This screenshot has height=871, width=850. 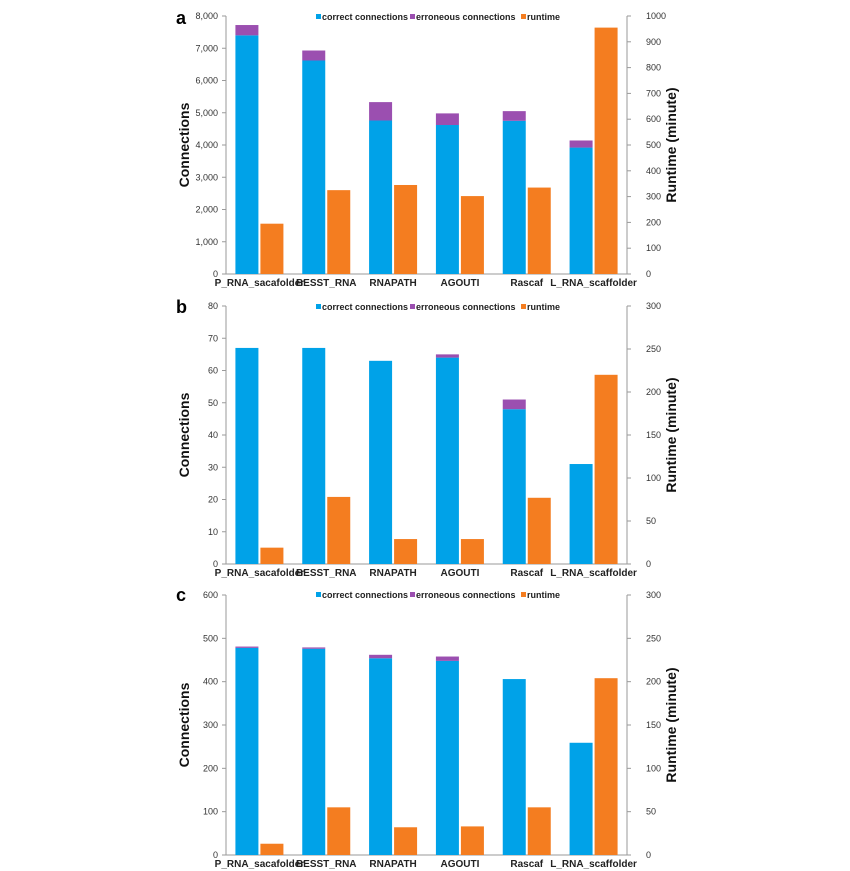 What do you see at coordinates (210, 682) in the screenshot?
I see `y-tick-label: 400` at bounding box center [210, 682].